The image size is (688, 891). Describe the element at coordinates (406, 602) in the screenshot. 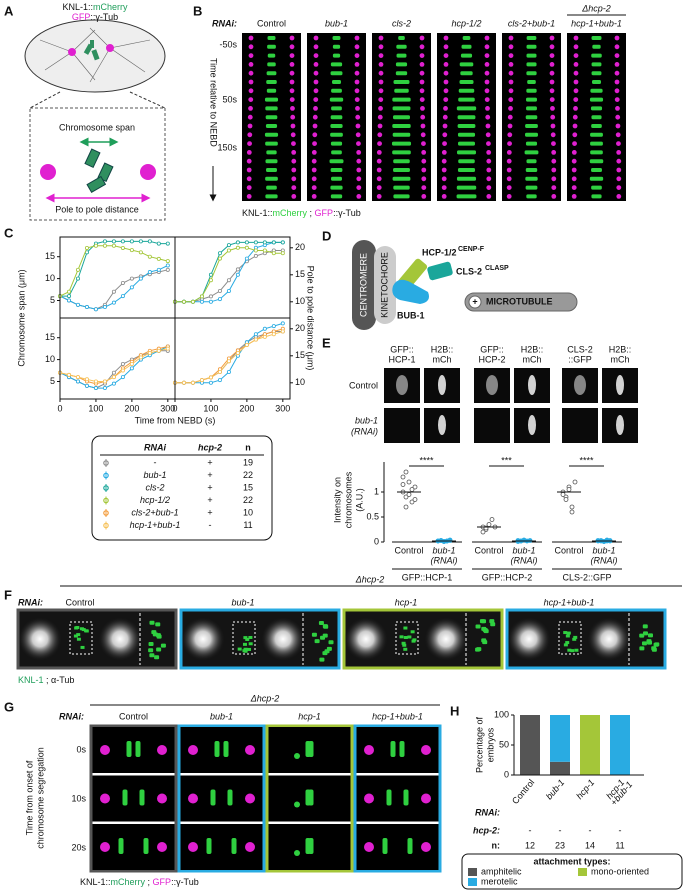

I see `condition-label: hcp-1` at that location.